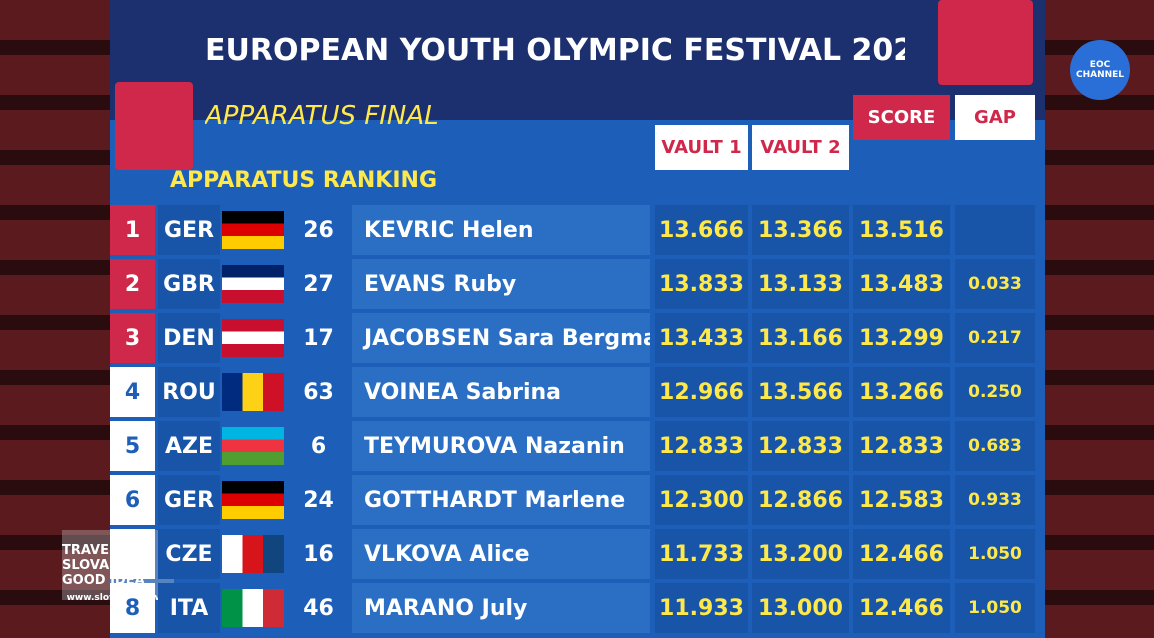 This screenshot has height=638, width=1154. I want to click on cell-name: GOTTHARDT Marlene, so click(501, 500).